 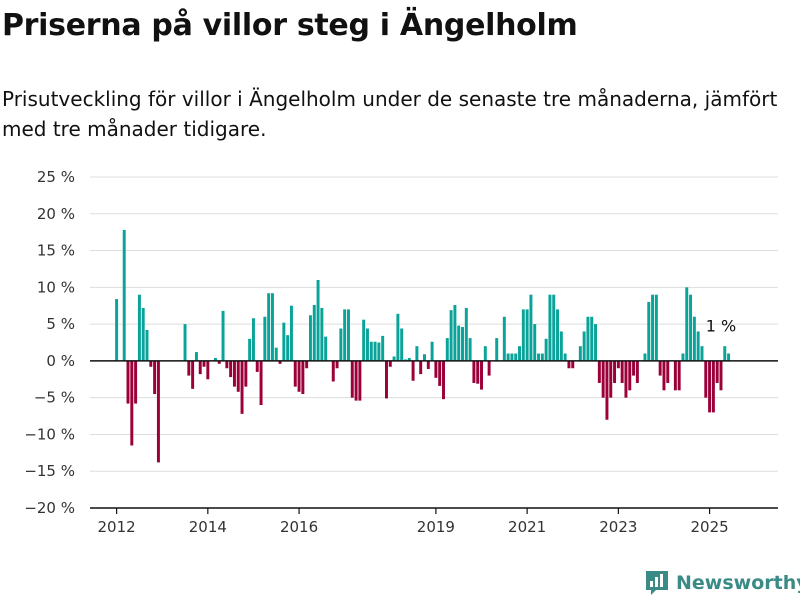 What do you see at coordinates (208, 527) in the screenshot?
I see `x-tick-label: 2014` at bounding box center [208, 527].